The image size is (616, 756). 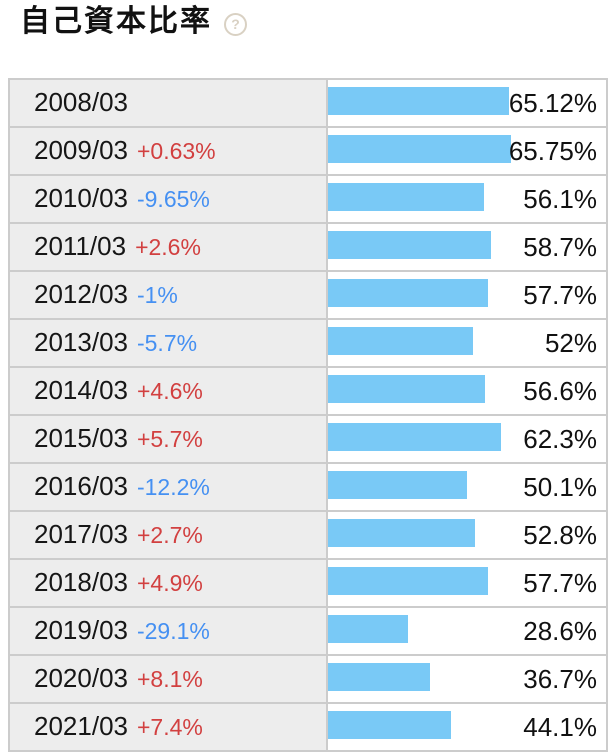 I want to click on value-label: 28.6%, so click(x=560, y=631).